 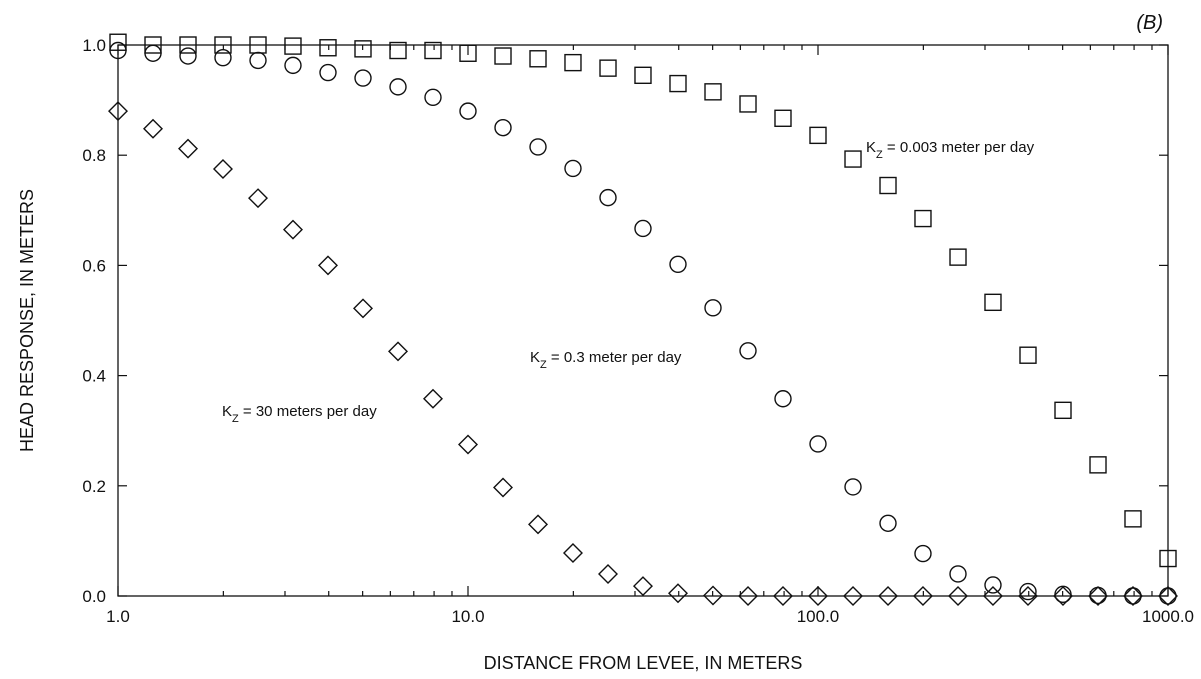 What do you see at coordinates (299, 414) in the screenshot?
I see `series-annotation: KZ = 30 meters per day` at bounding box center [299, 414].